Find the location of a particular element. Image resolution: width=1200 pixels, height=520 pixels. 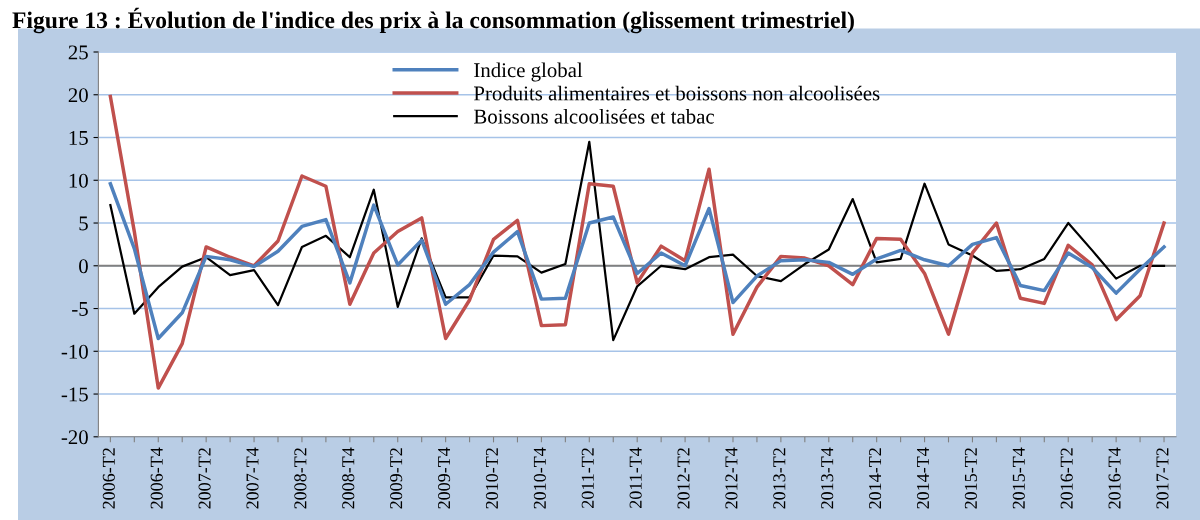

x-tick-label: 2013-T4 is located at coordinates (827, 478).